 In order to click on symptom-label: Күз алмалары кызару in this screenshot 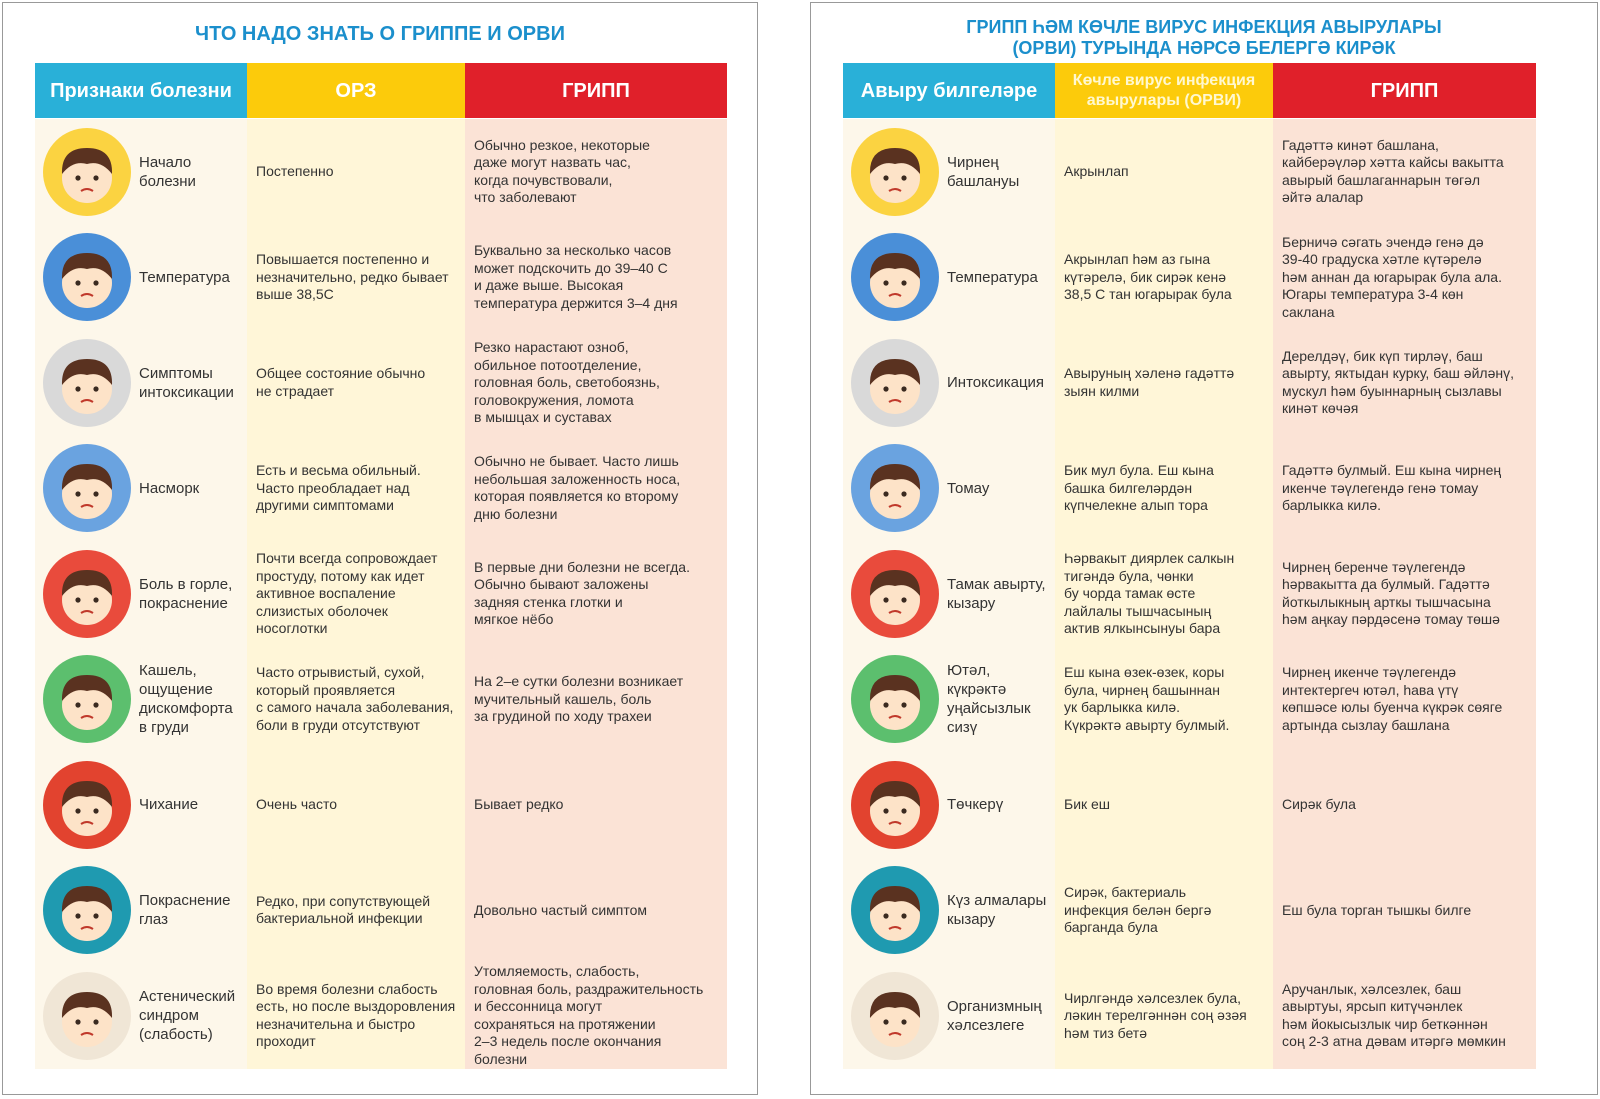, I will do `click(997, 910)`.